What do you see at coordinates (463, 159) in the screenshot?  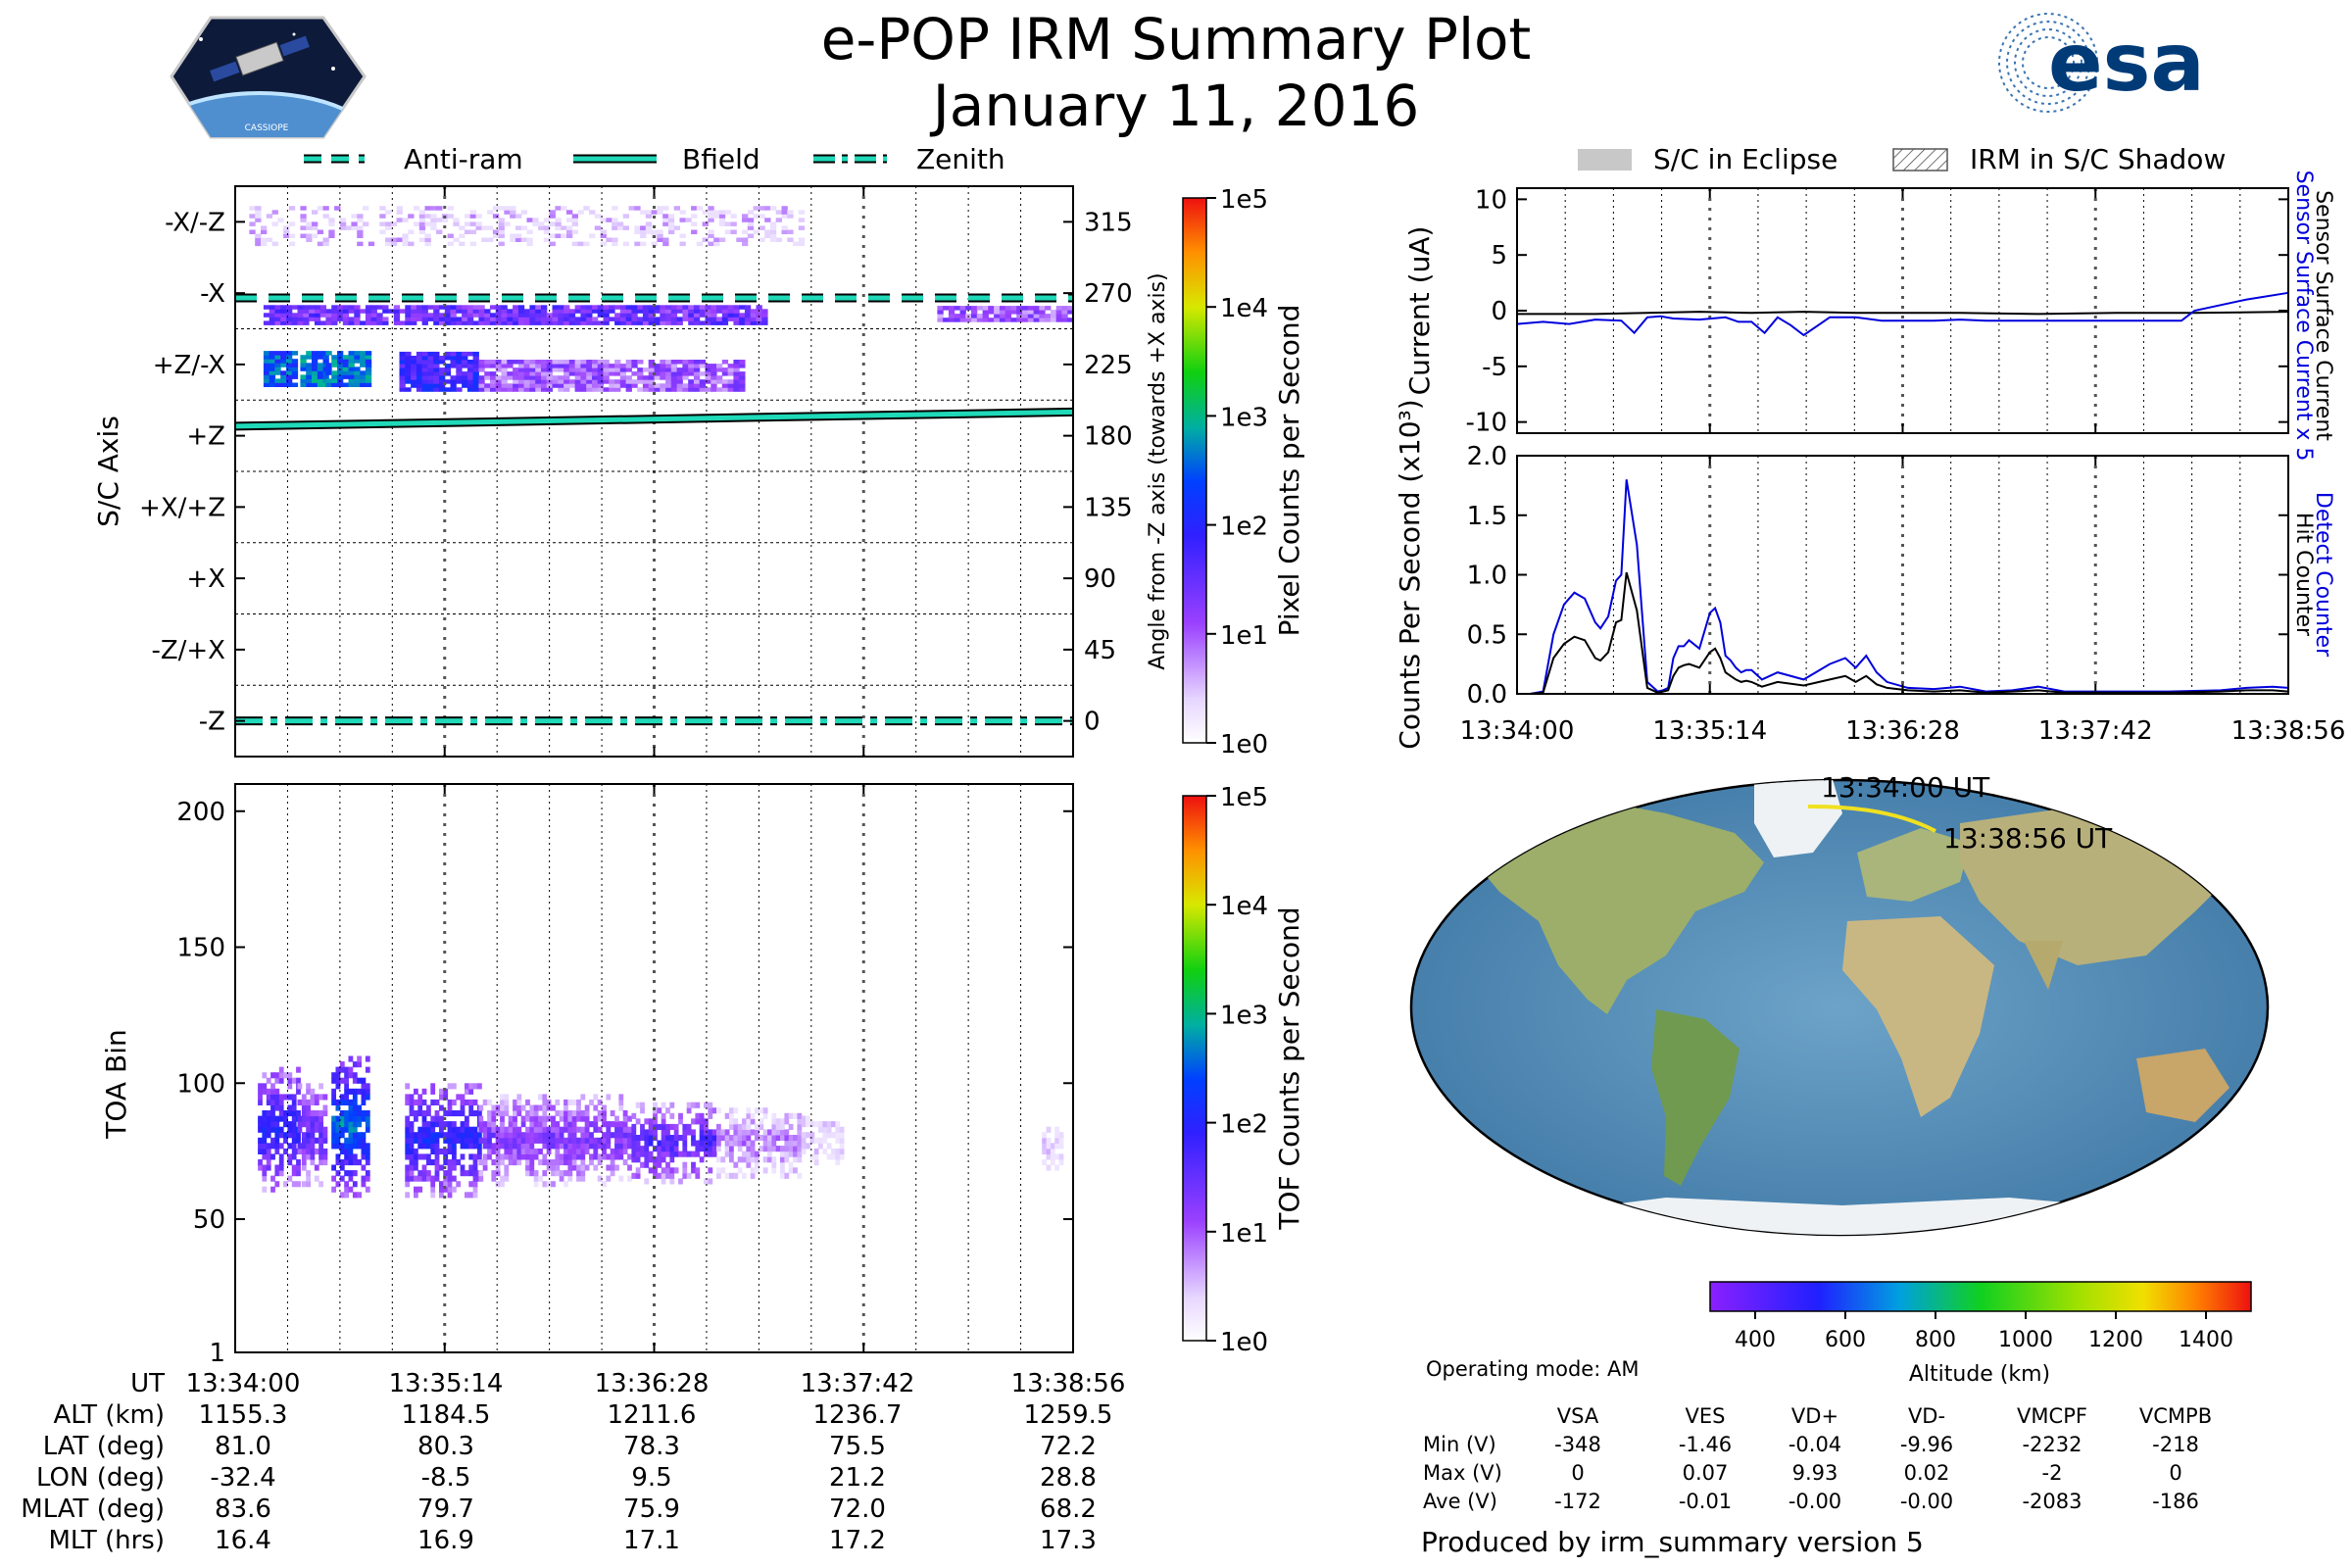 I see `legend-antiram: Anti-ram` at bounding box center [463, 159].